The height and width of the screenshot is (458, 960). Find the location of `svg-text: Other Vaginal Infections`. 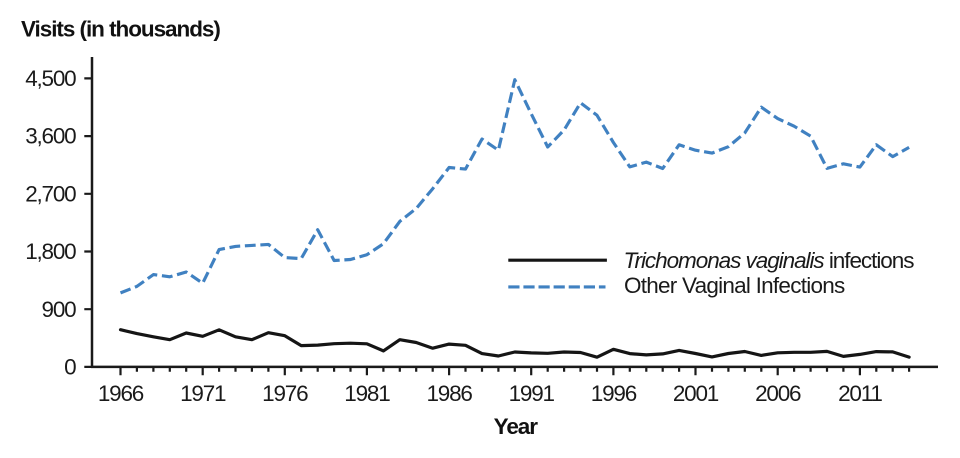

svg-text: Other Vaginal Infections is located at coordinates (734, 285).